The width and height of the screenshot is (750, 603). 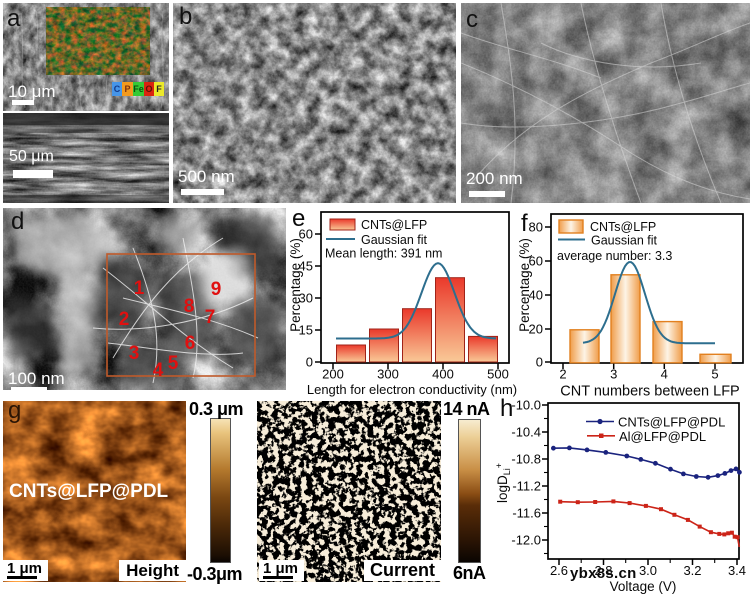 I want to click on svg-text: 30, so click(x=306, y=298).